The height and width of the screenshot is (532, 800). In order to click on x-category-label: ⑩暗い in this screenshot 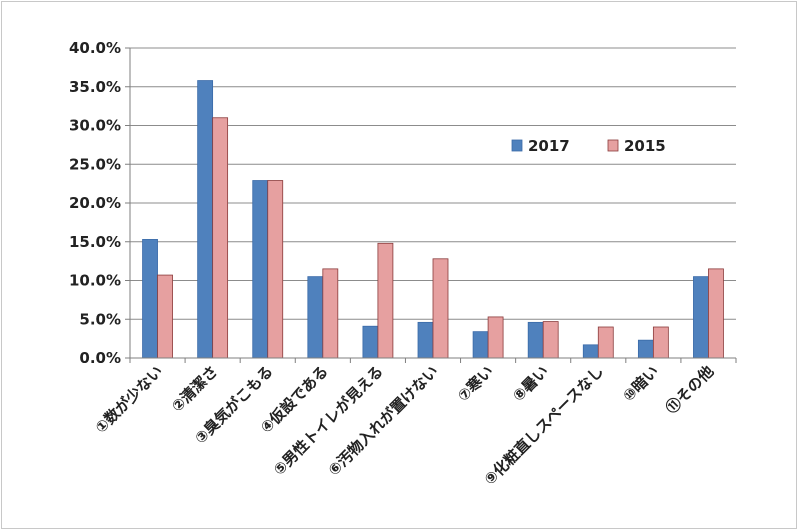, I will do `click(640, 383)`.